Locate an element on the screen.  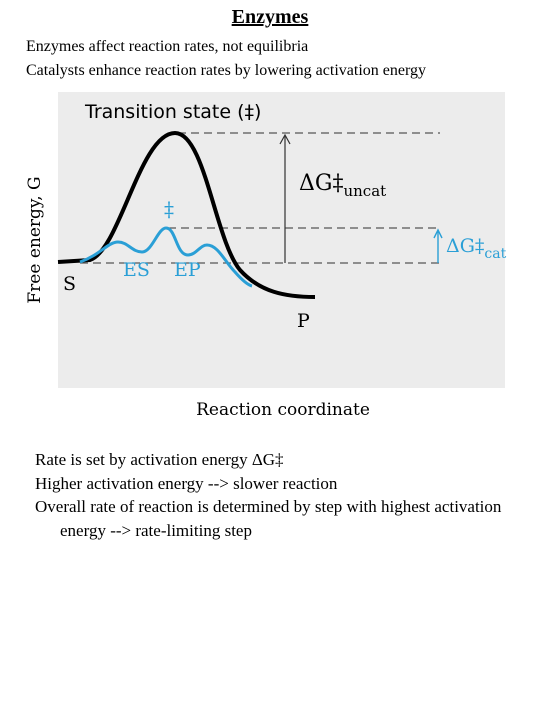
s-label: S is located at coordinates (69, 284).